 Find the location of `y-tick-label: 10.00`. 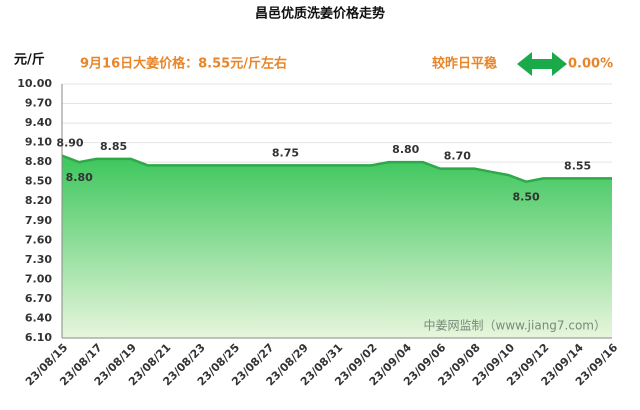

y-tick-label: 10.00 is located at coordinates (34, 83).